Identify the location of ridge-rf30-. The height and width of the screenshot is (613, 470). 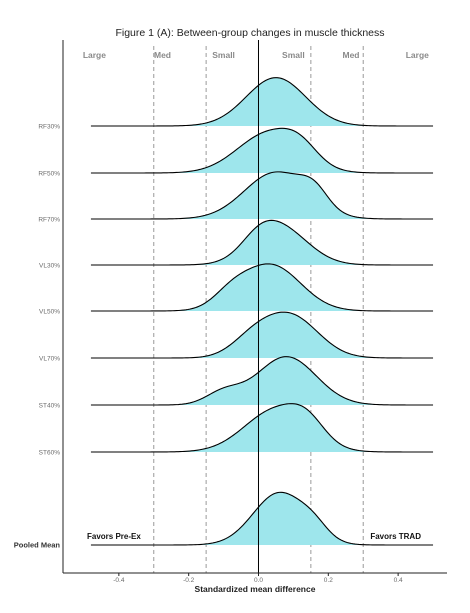
(262, 102).